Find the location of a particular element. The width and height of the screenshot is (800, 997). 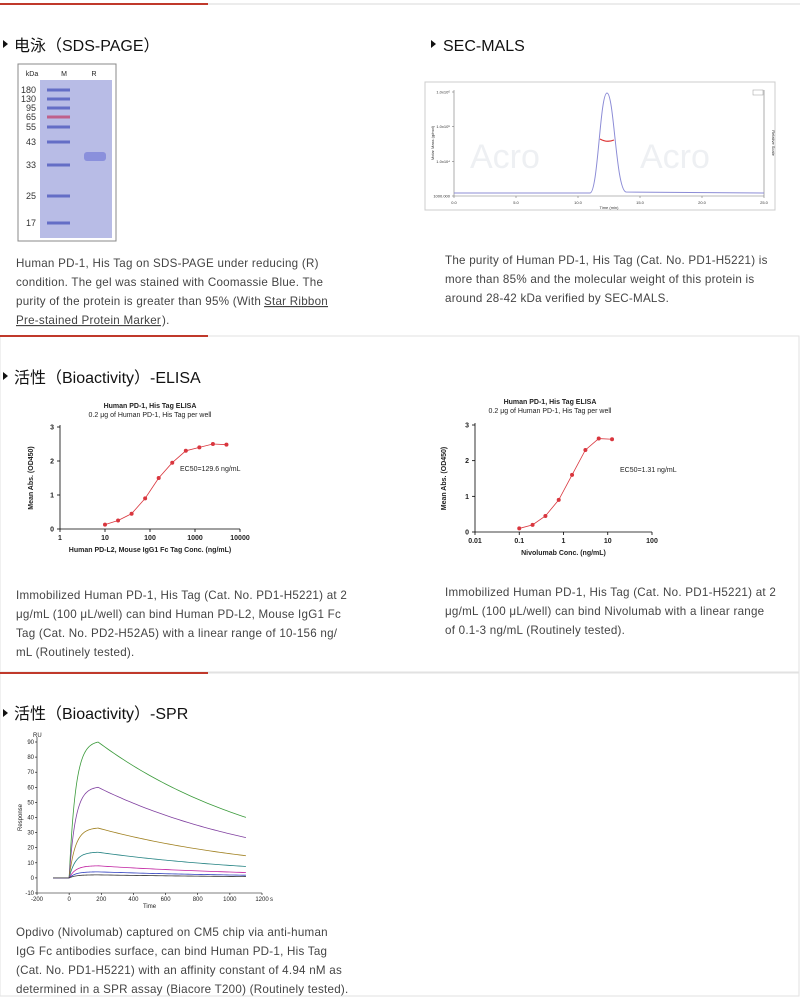

x-tick-label: 1 is located at coordinates (60, 538).